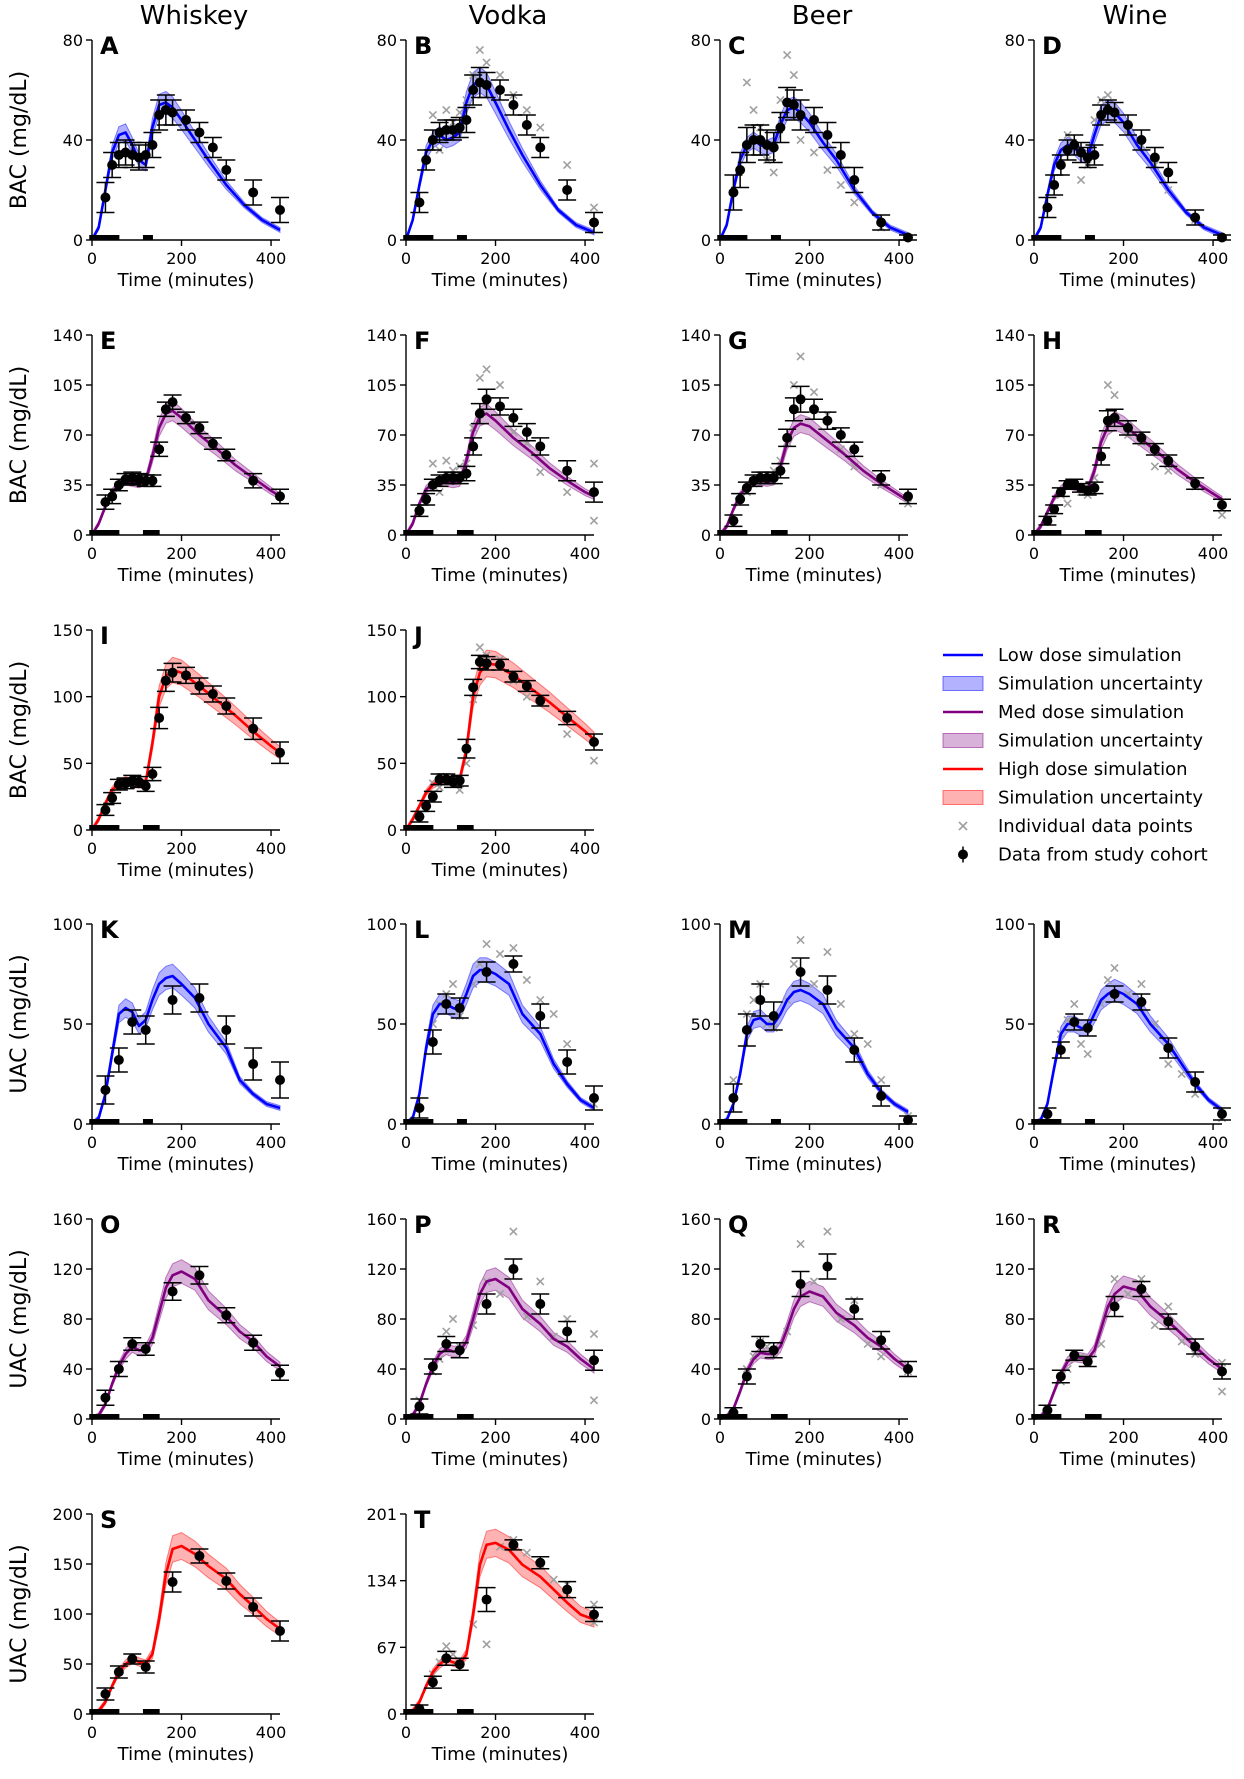 The width and height of the screenshot is (1244, 1779). What do you see at coordinates (701, 435) in the screenshot?
I see `y-tick-label: 70` at bounding box center [701, 435].